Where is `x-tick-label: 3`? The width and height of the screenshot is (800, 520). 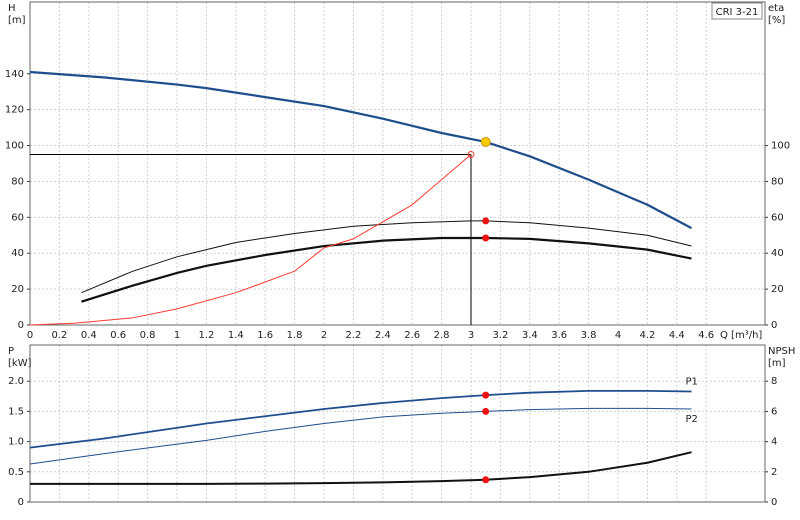
x-tick-label: 3 is located at coordinates (471, 335).